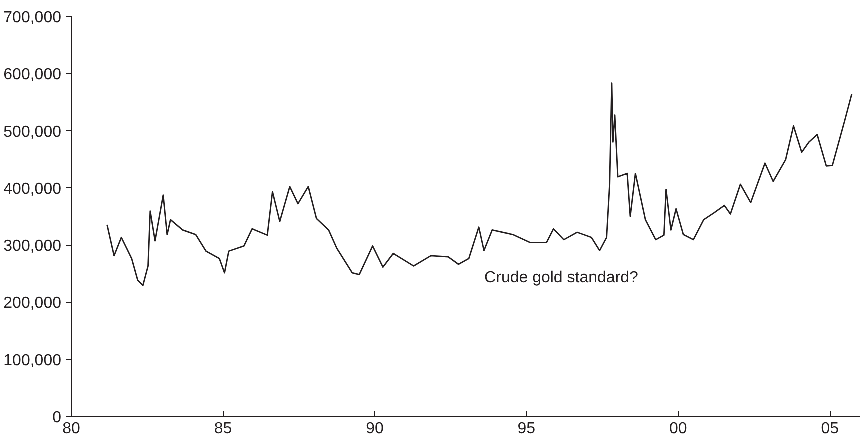 This screenshot has height=436, width=866. I want to click on x-tick-label: 85, so click(223, 428).